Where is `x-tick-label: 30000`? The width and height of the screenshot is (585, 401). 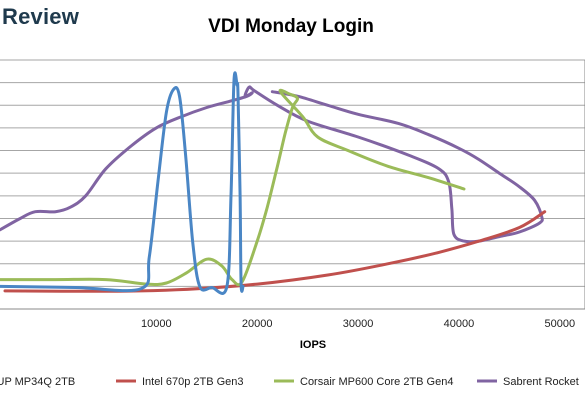 x-tick-label: 30000 is located at coordinates (358, 324).